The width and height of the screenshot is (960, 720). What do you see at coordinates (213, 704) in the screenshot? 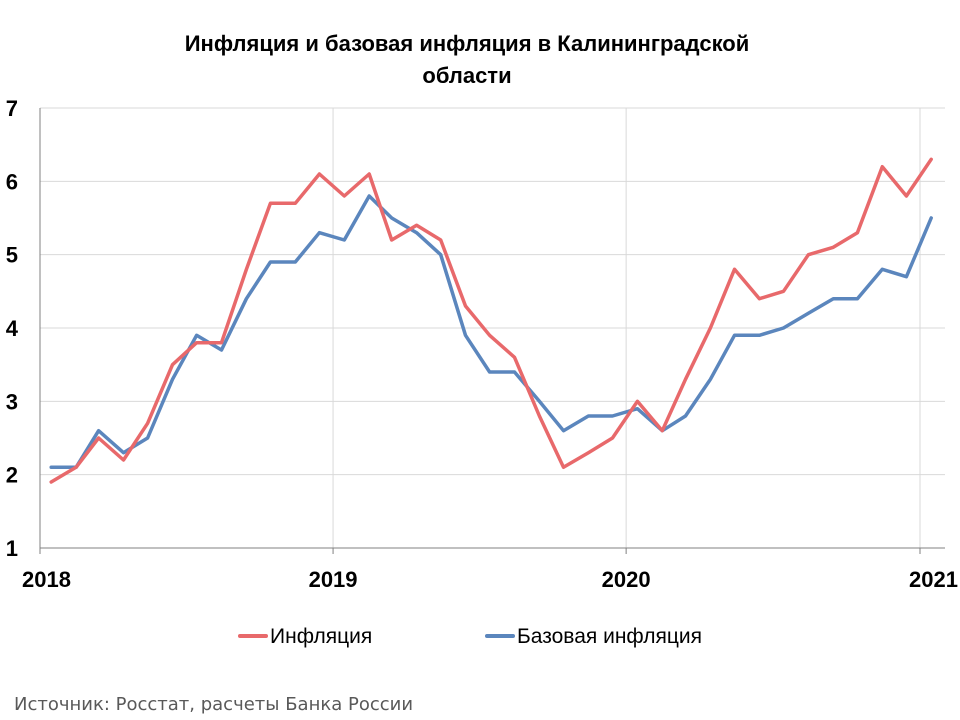
I see `source-note: Источник: Росстат, расчеты Банка России` at bounding box center [213, 704].